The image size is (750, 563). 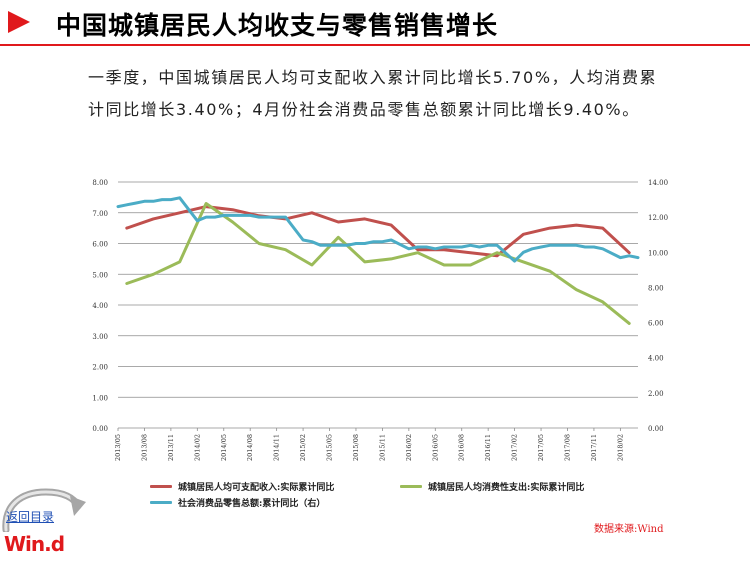 I want to click on x-axis-tick-label: 2016/08, so click(x=462, y=447).